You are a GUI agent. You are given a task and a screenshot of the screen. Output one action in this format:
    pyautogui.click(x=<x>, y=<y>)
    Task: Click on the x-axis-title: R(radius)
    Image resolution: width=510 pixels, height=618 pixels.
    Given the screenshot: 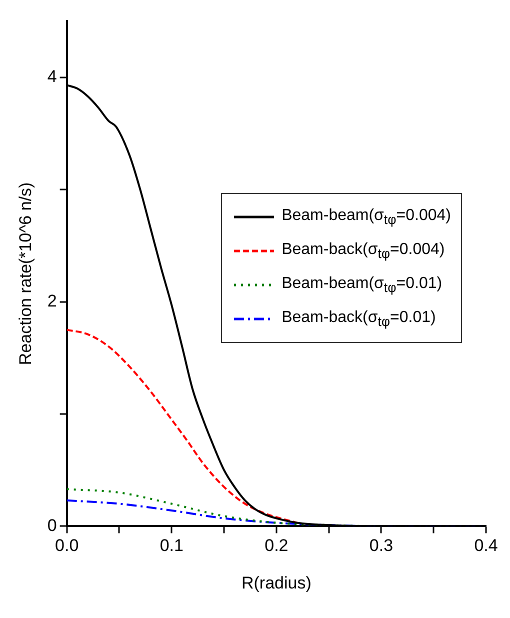 What is the action you would take?
    pyautogui.click(x=276, y=582)
    